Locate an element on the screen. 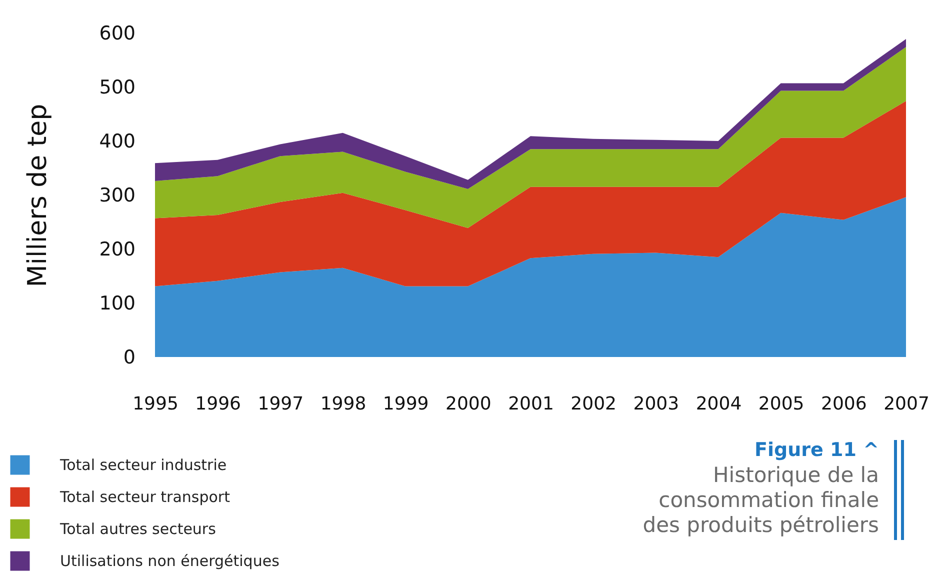  x-tick-label: 2007 is located at coordinates (907, 404).